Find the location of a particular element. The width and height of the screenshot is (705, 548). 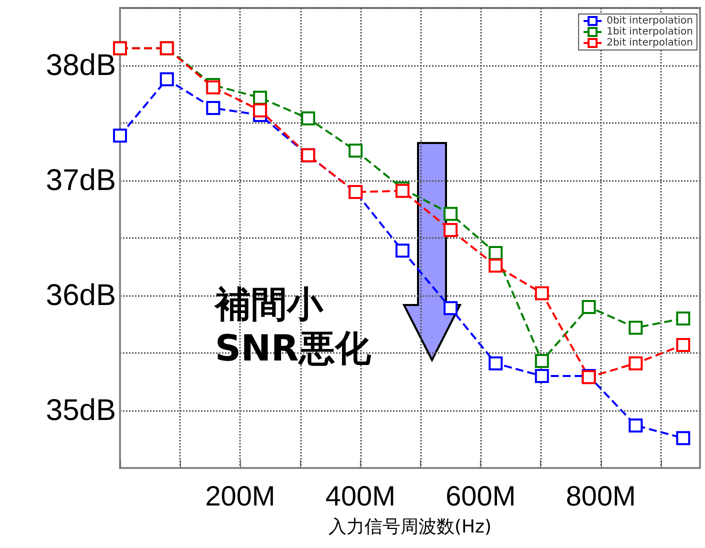

legend-label: 0bit interpolation is located at coordinates (650, 21).